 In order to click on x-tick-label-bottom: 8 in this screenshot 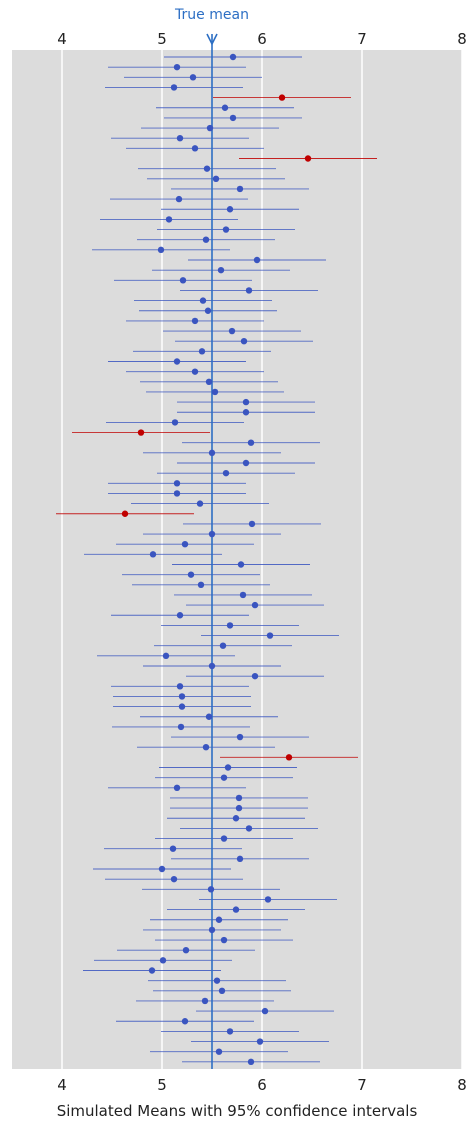, I will do `click(462, 1085)`.